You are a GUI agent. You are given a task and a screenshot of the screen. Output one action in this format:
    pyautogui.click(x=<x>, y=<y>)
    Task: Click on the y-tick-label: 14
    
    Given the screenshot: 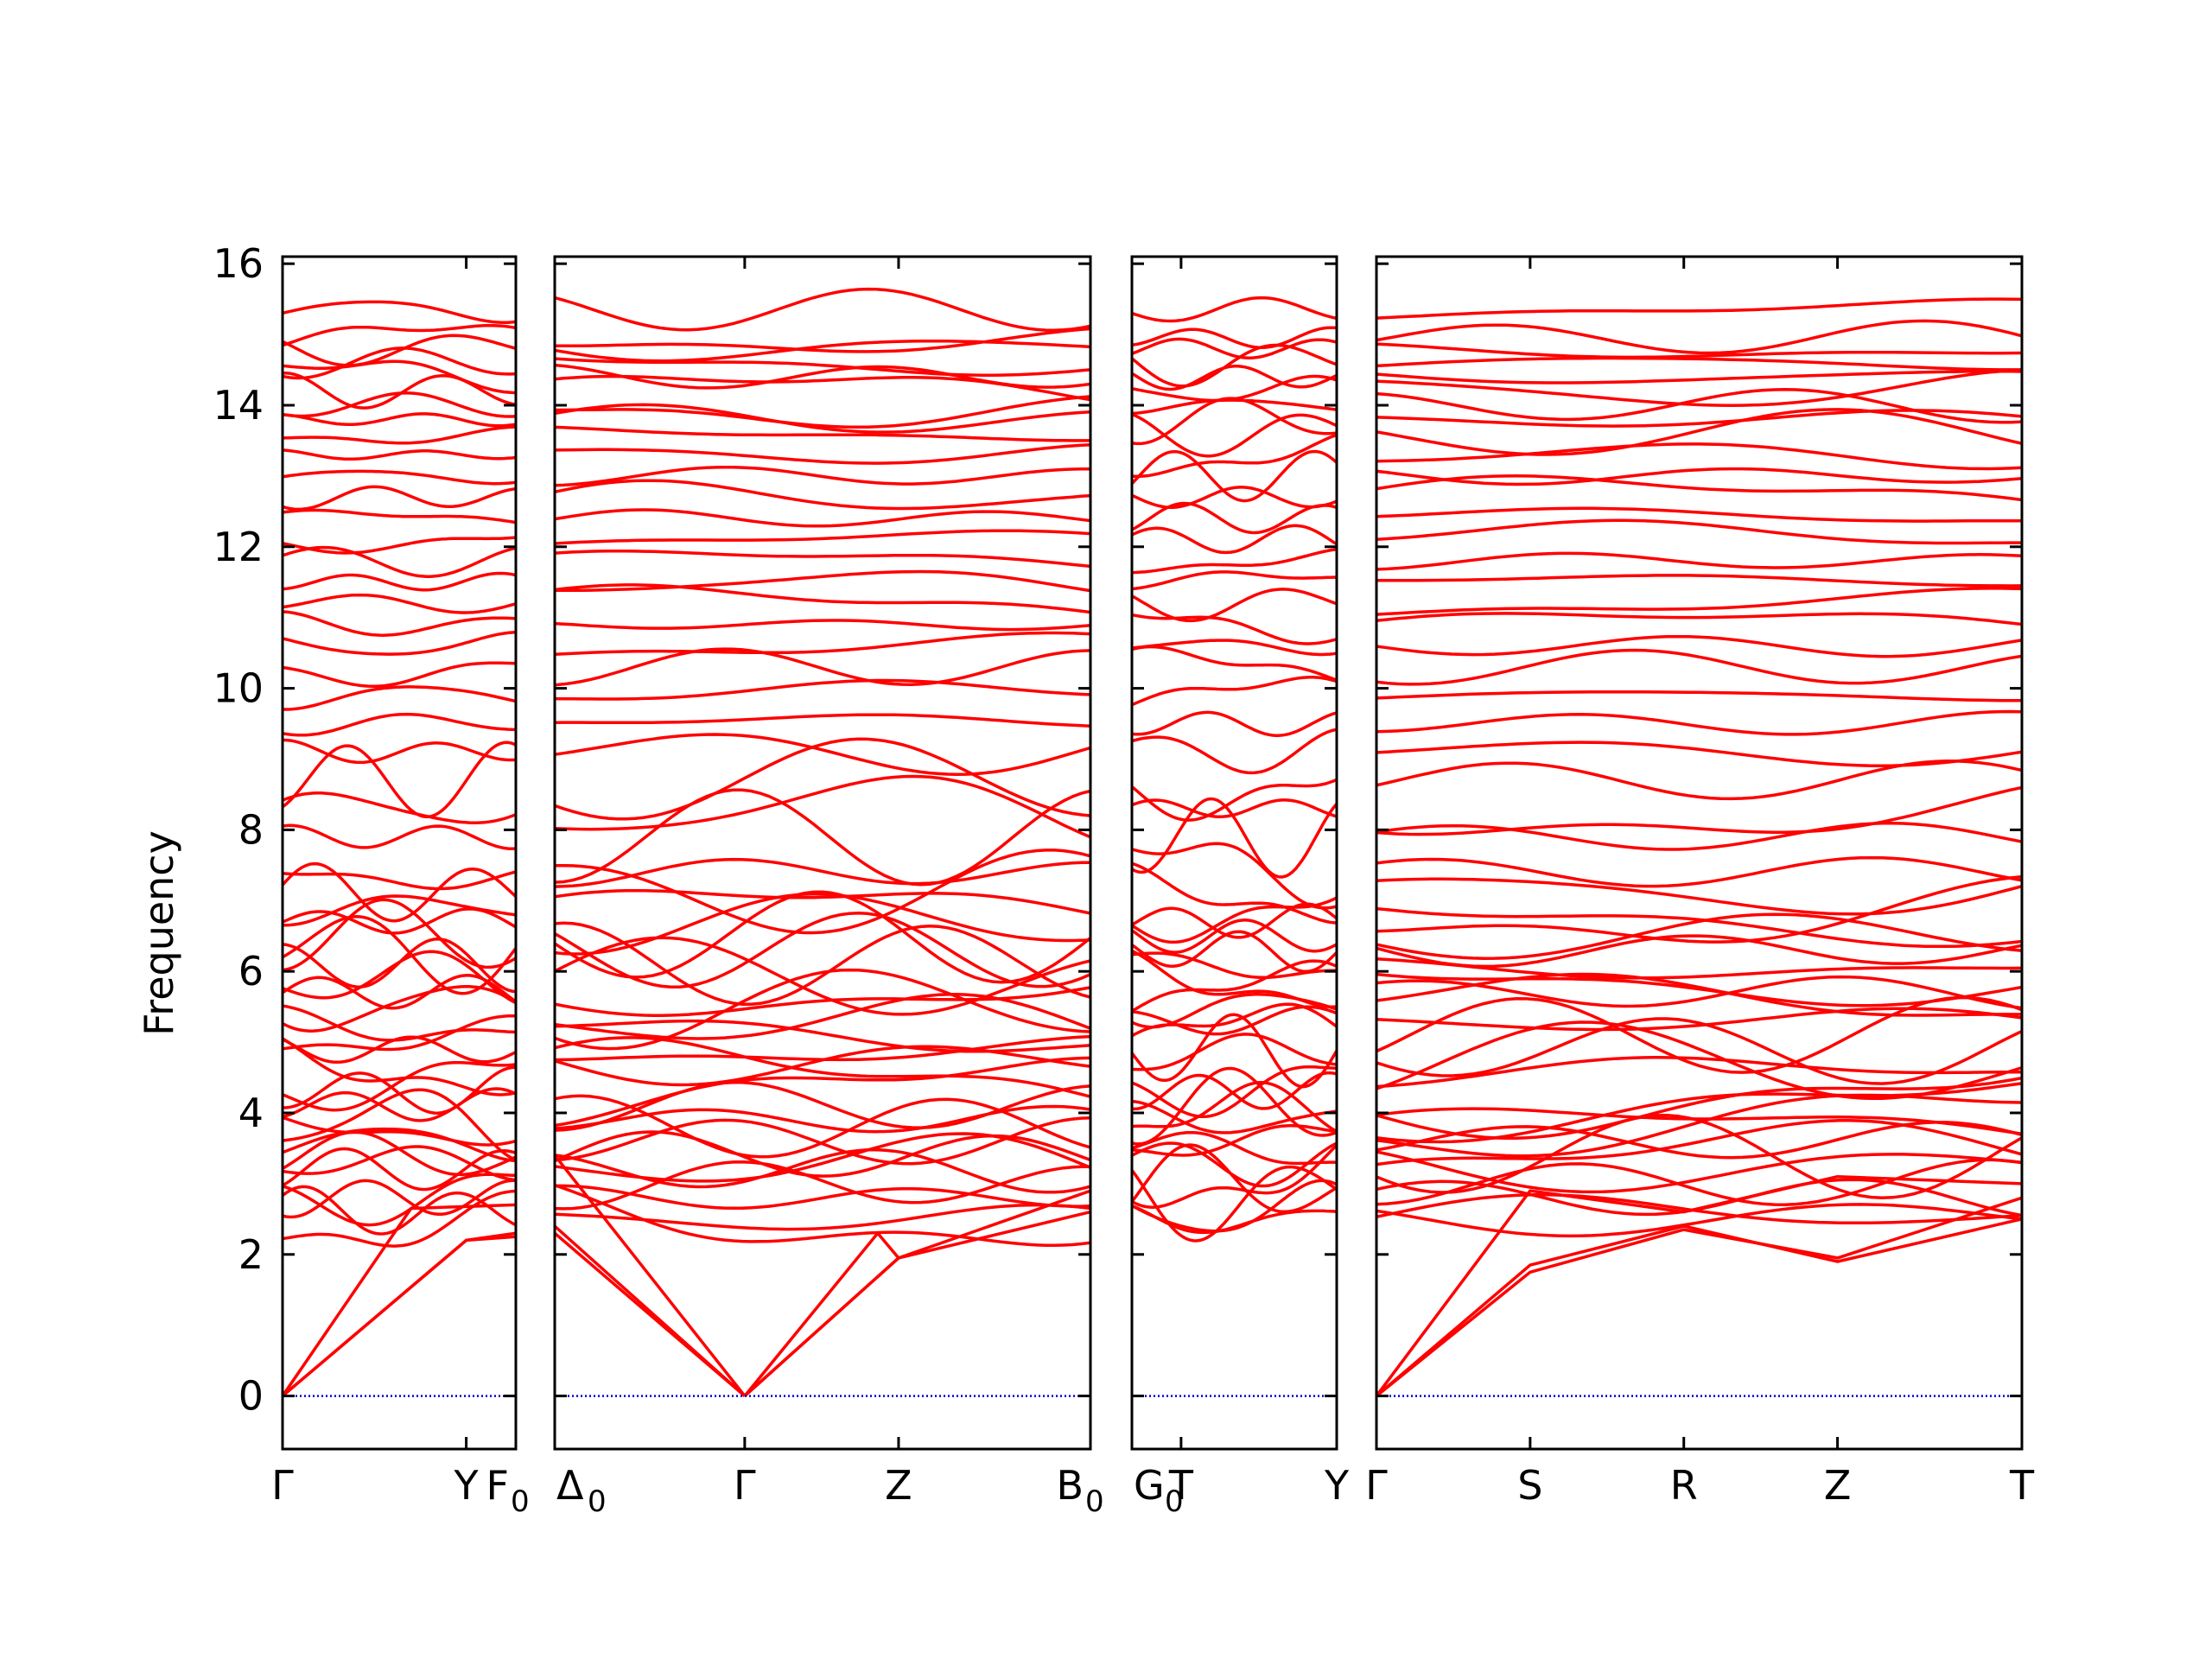 What is the action you would take?
    pyautogui.click(x=238, y=405)
    